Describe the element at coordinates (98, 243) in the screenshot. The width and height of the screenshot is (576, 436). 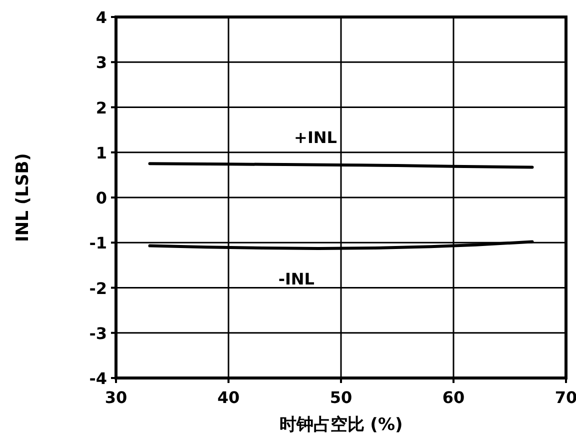
I see `y-tick-label: -1` at that location.